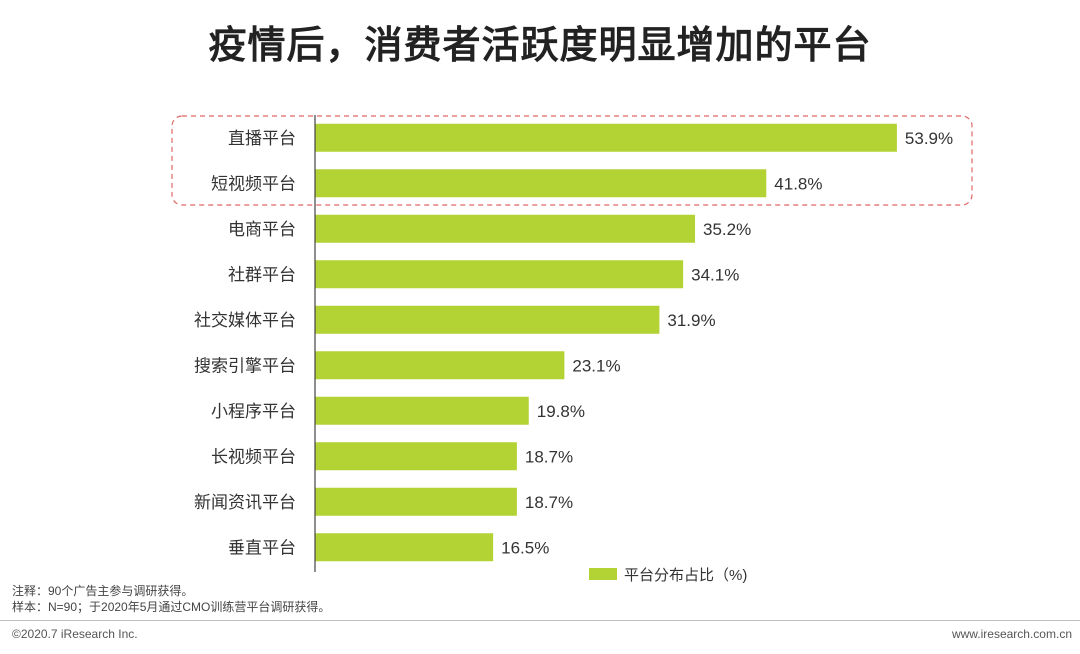 The height and width of the screenshot is (654, 1080). I want to click on legend-swatch, so click(603, 574).